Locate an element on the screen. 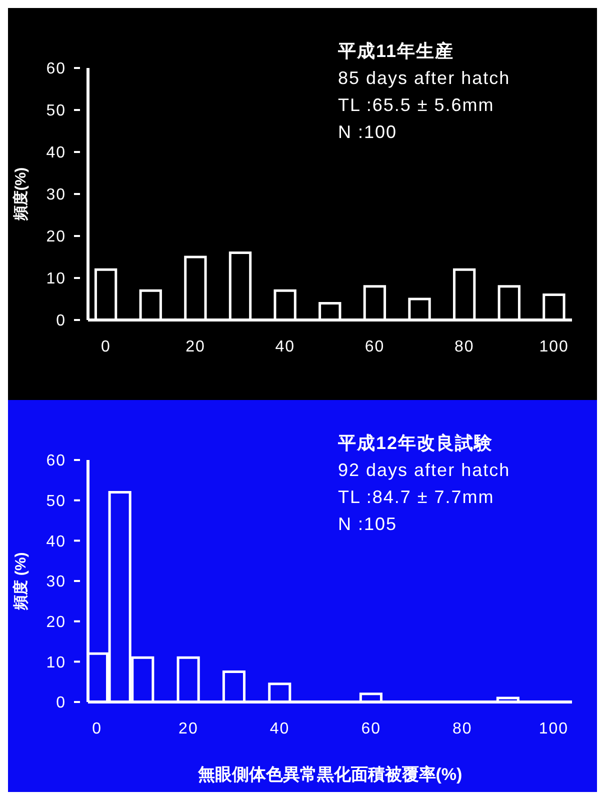 The width and height of the screenshot is (605, 794). annotation: 92 days after hatch is located at coordinates (424, 470).